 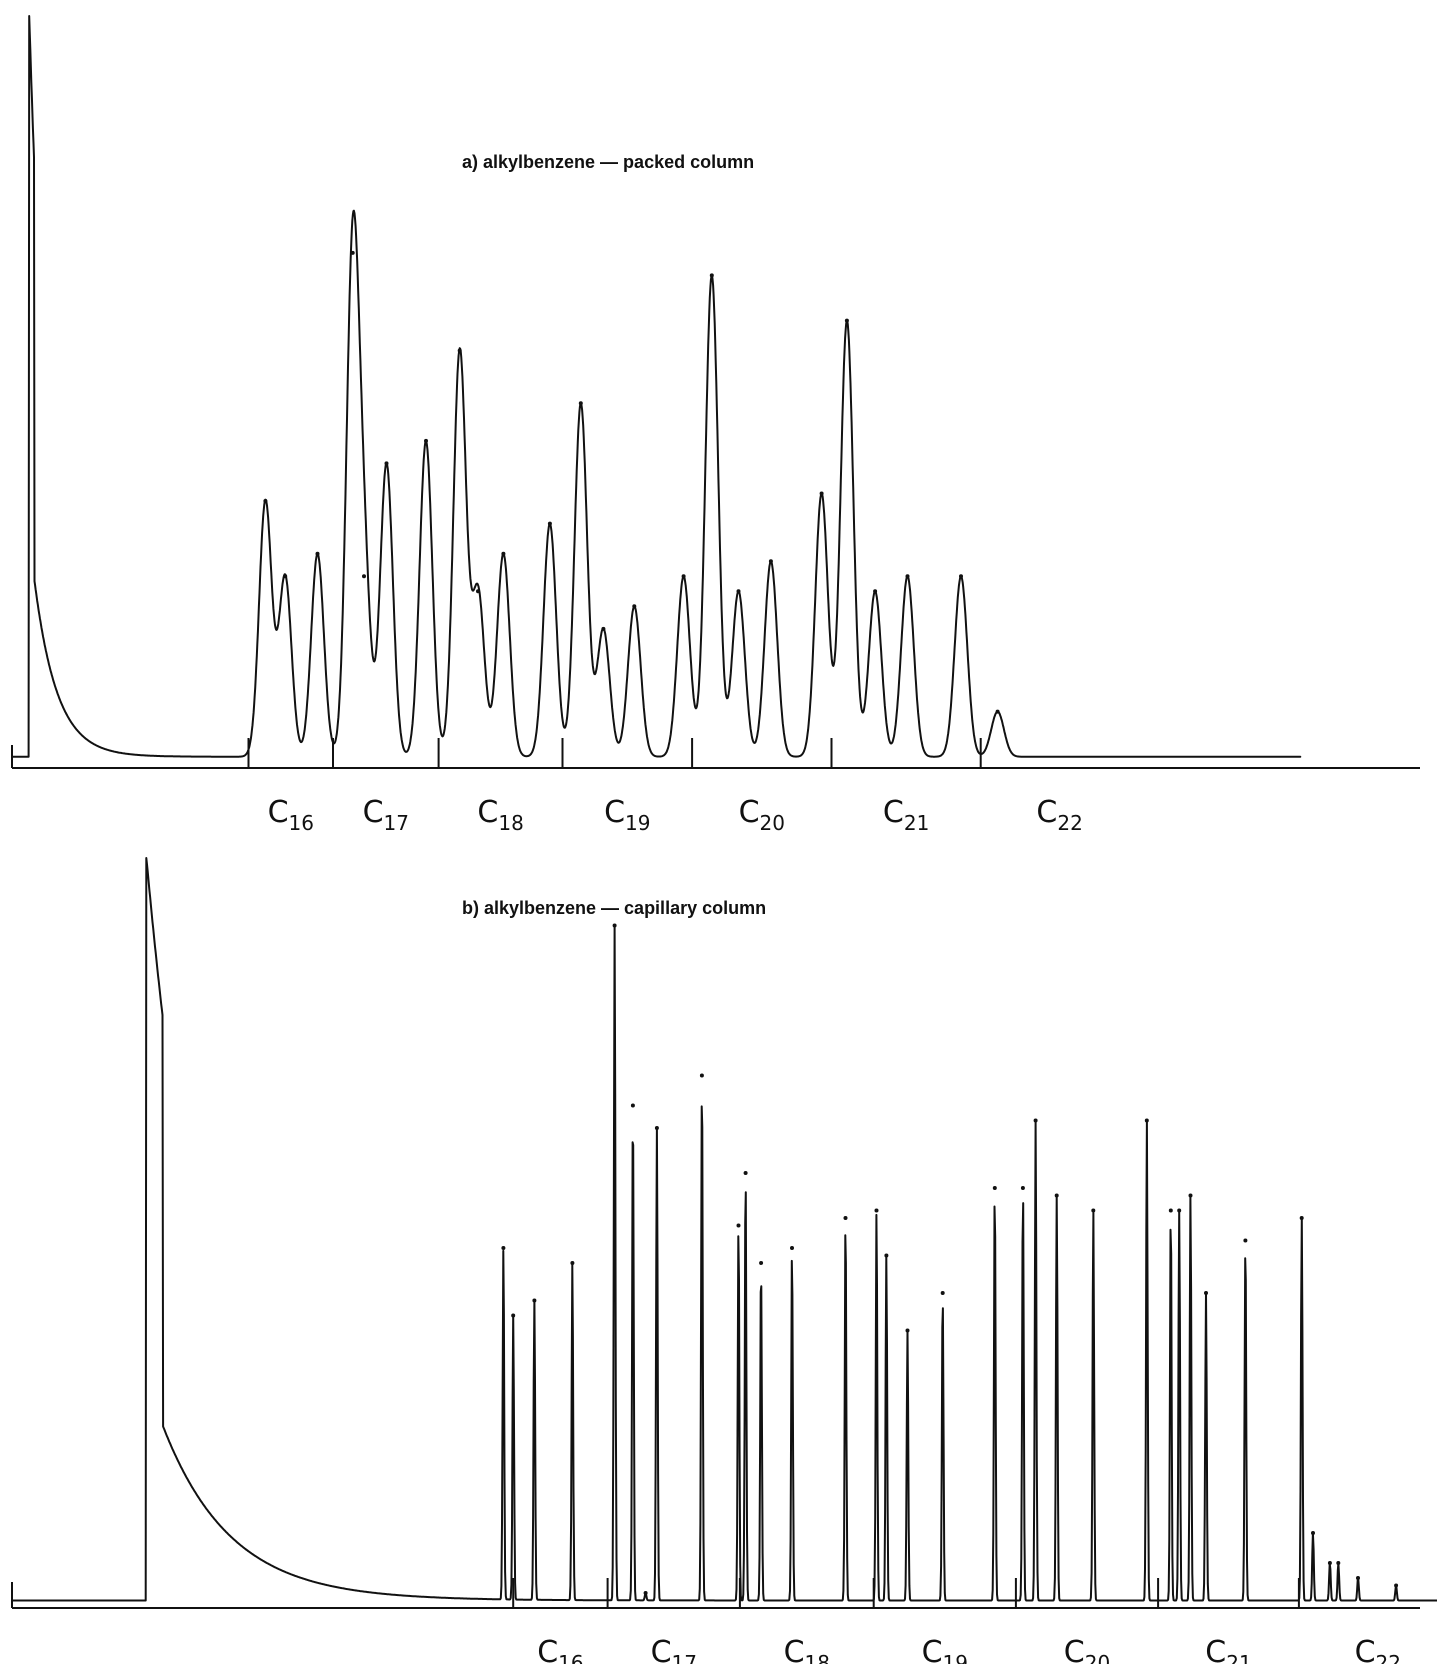 I want to click on carbon-label-b-18: C18, so click(x=807, y=1649).